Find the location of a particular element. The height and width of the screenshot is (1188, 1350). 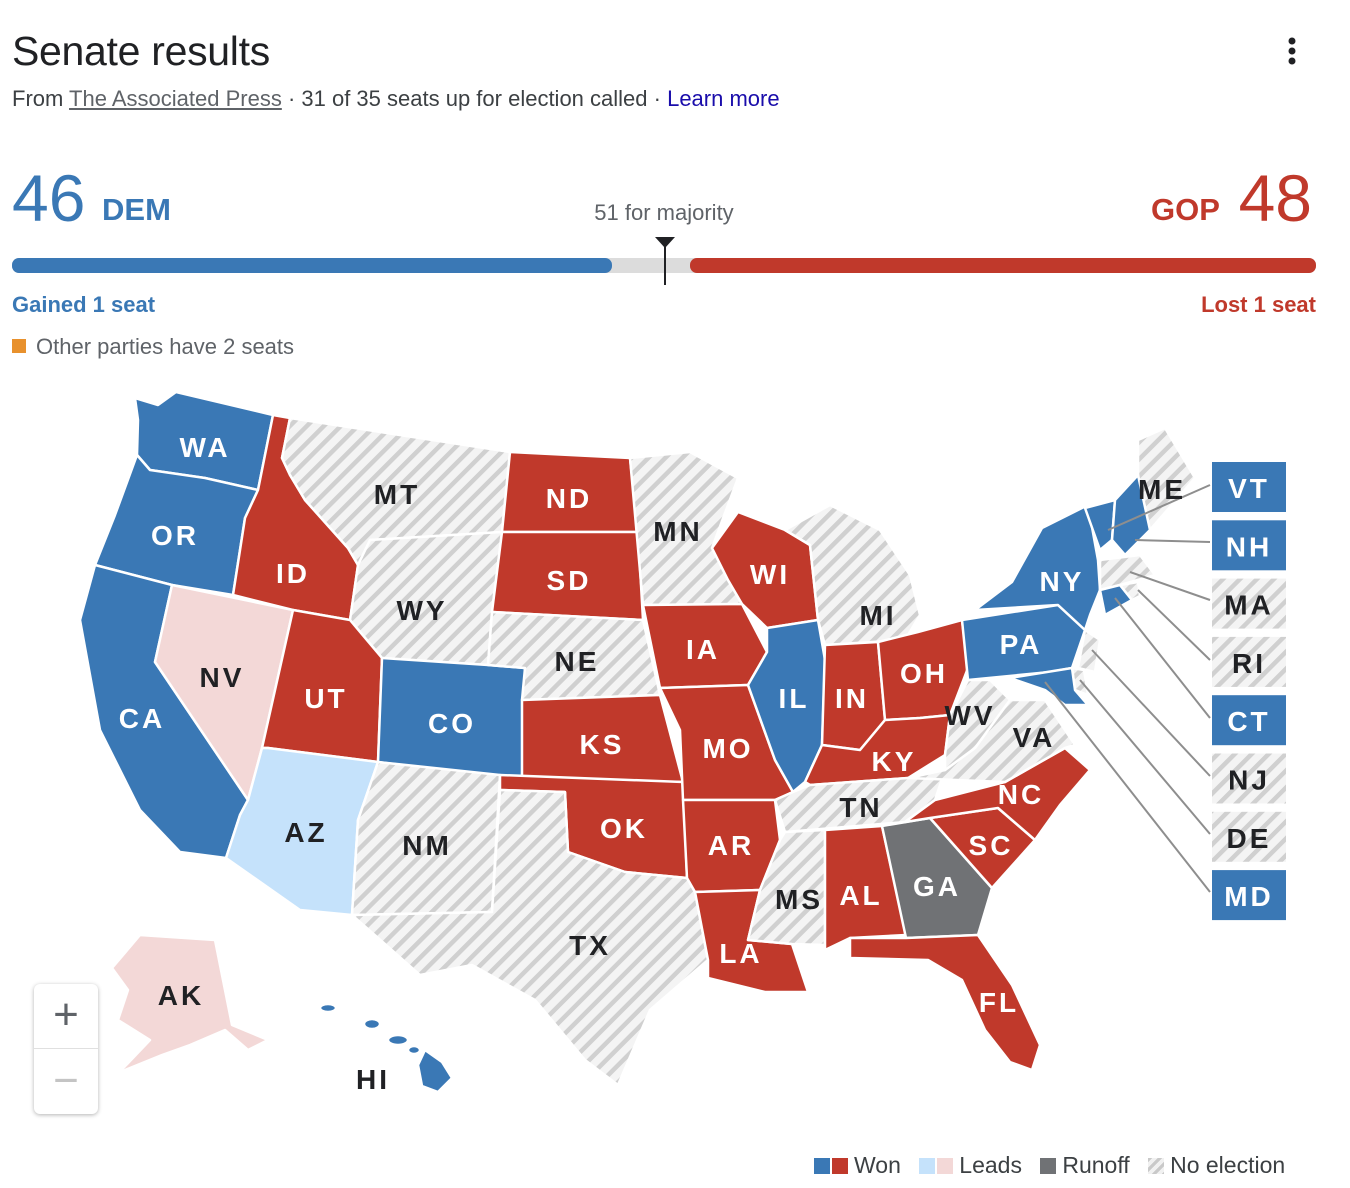

dem-label: DEM is located at coordinates (136, 209).